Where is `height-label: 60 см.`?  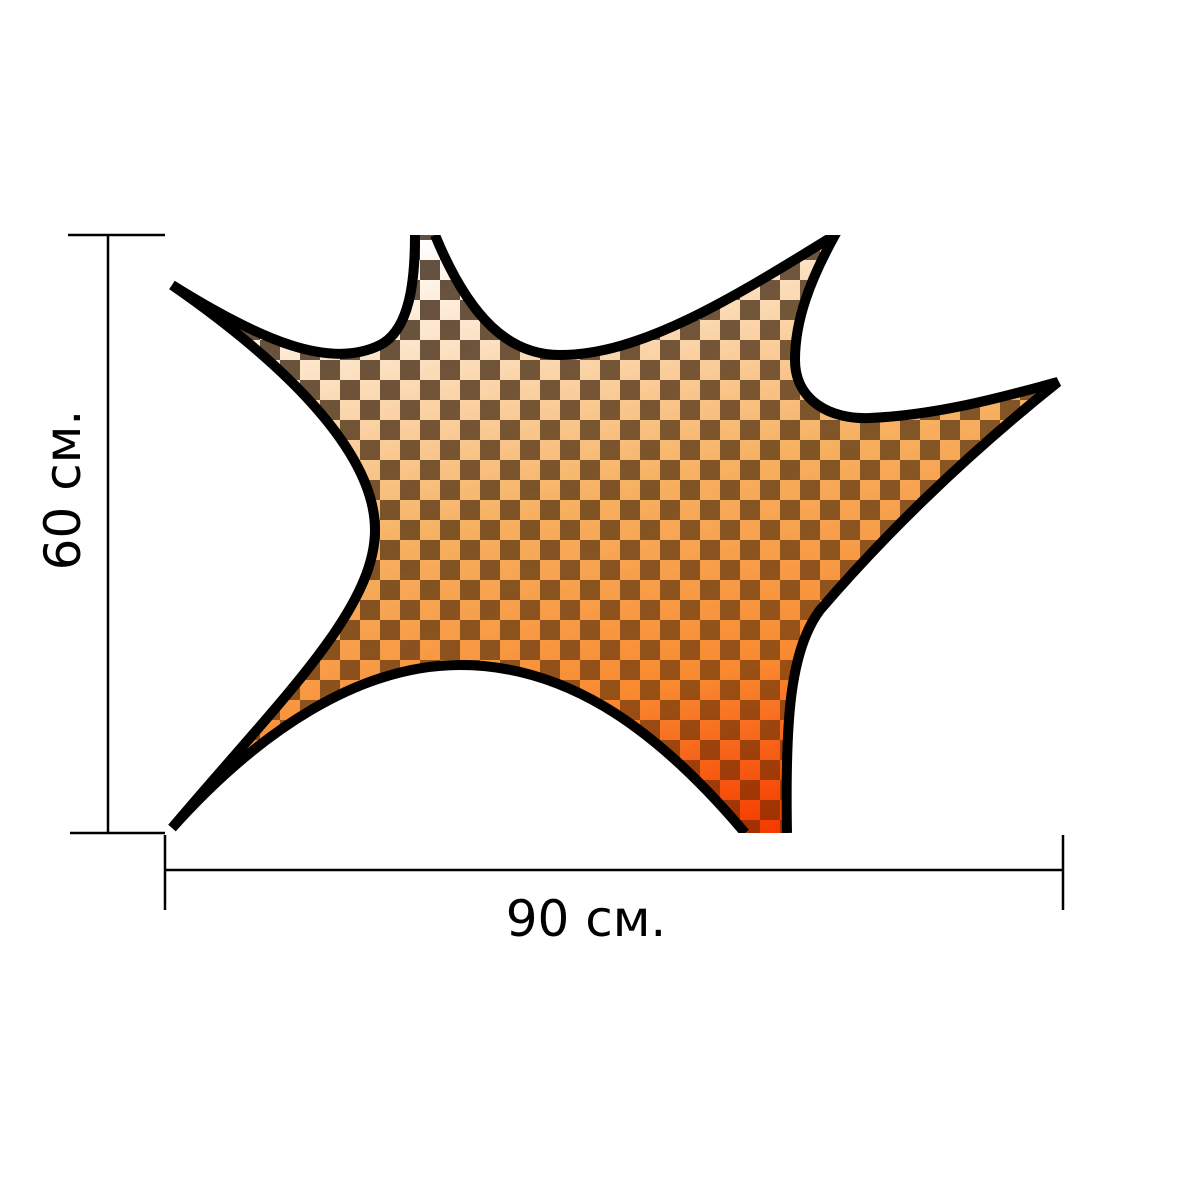 height-label: 60 см. is located at coordinates (63, 490).